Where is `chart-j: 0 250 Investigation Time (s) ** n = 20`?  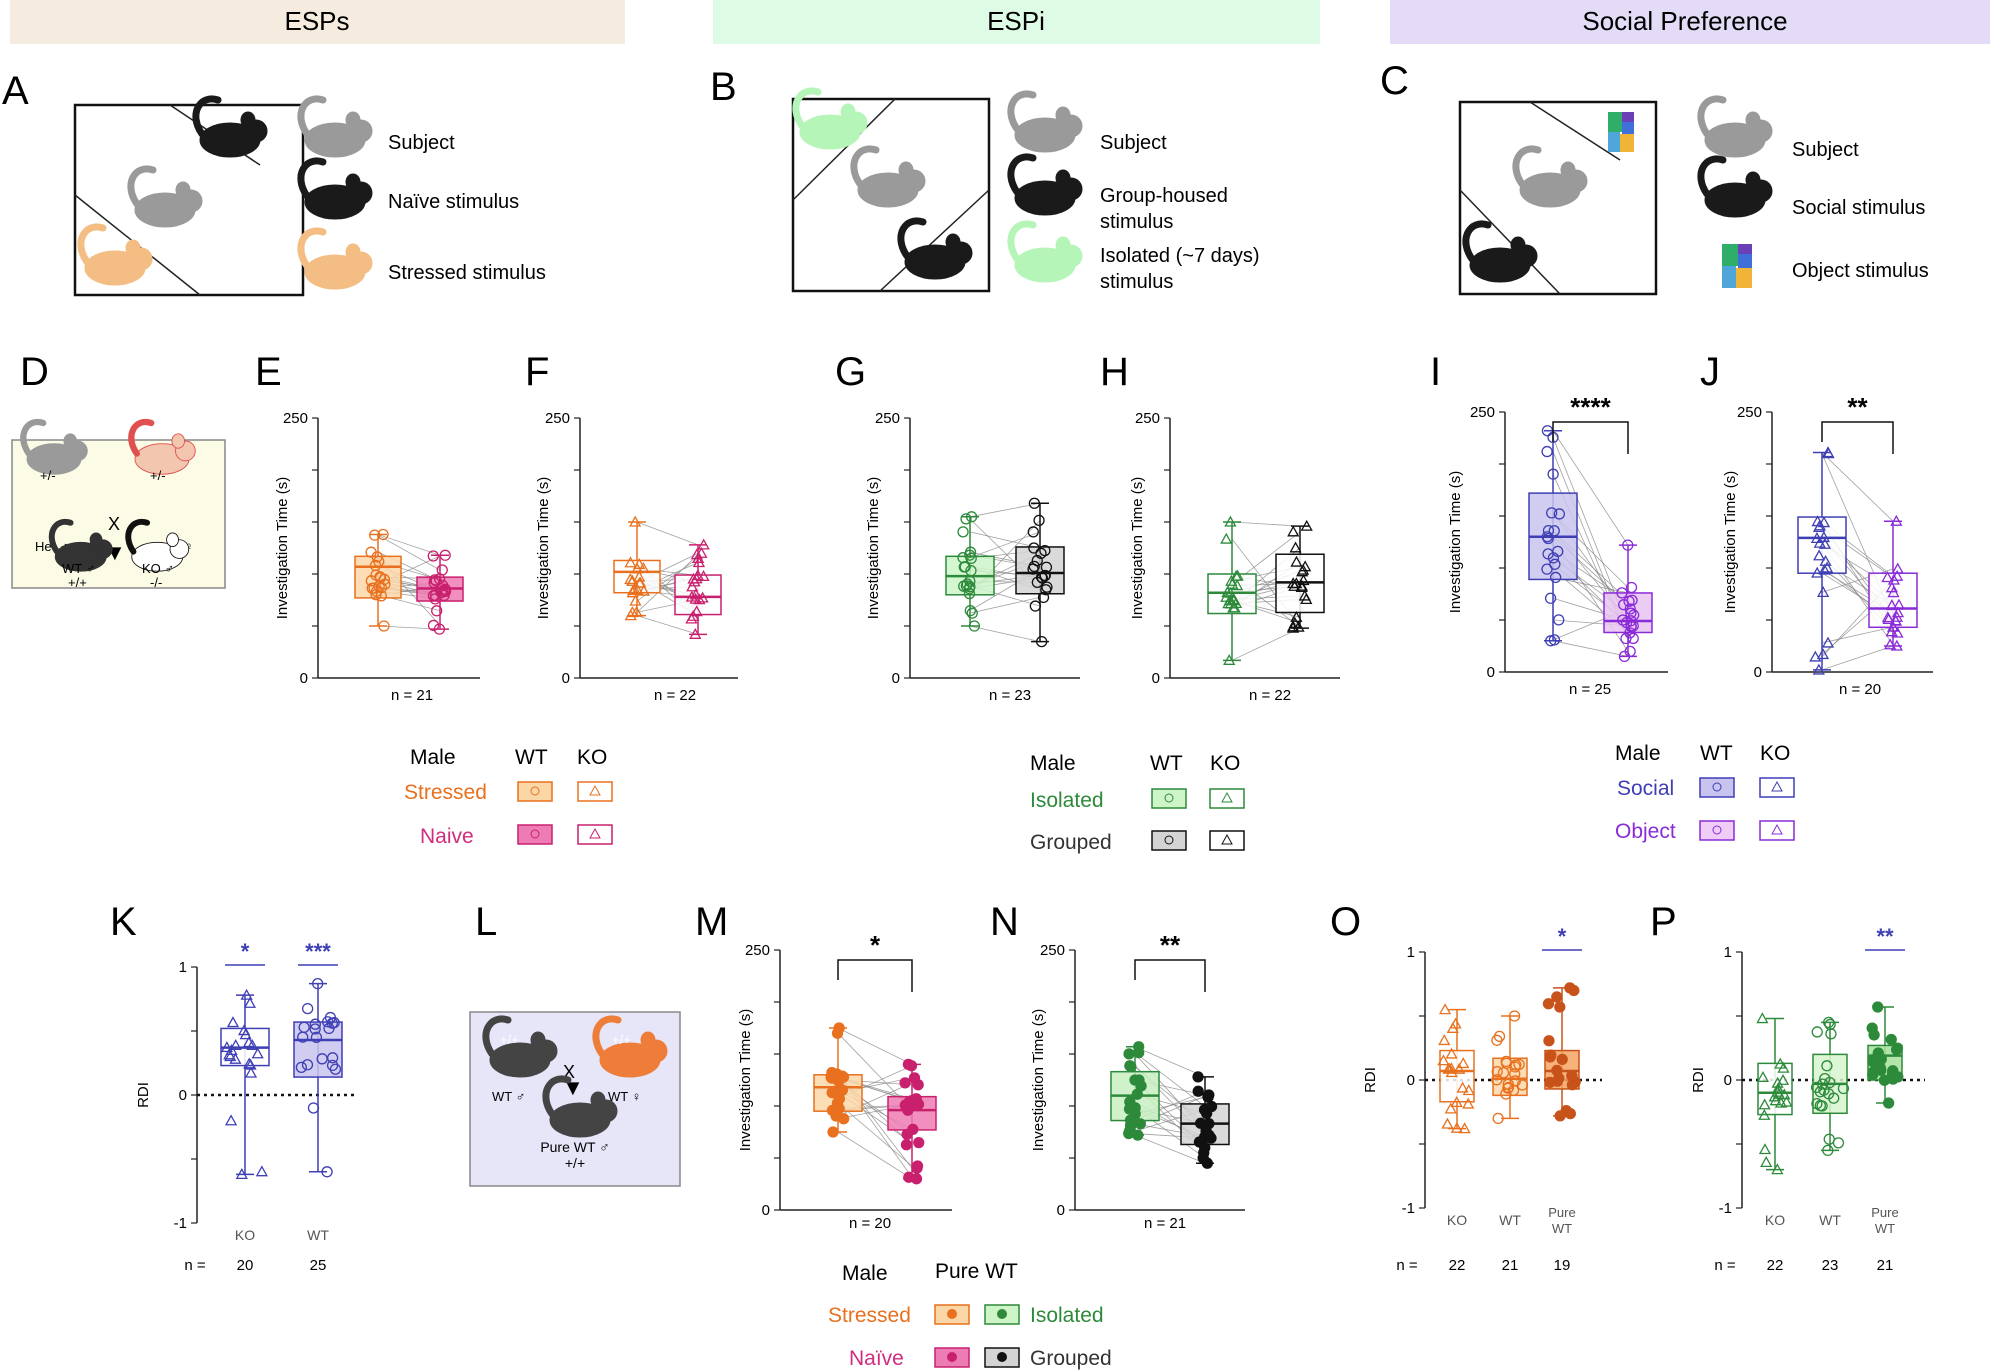 chart-j: 0 250 Investigation Time (s) ** n = 20 is located at coordinates (1827, 545).